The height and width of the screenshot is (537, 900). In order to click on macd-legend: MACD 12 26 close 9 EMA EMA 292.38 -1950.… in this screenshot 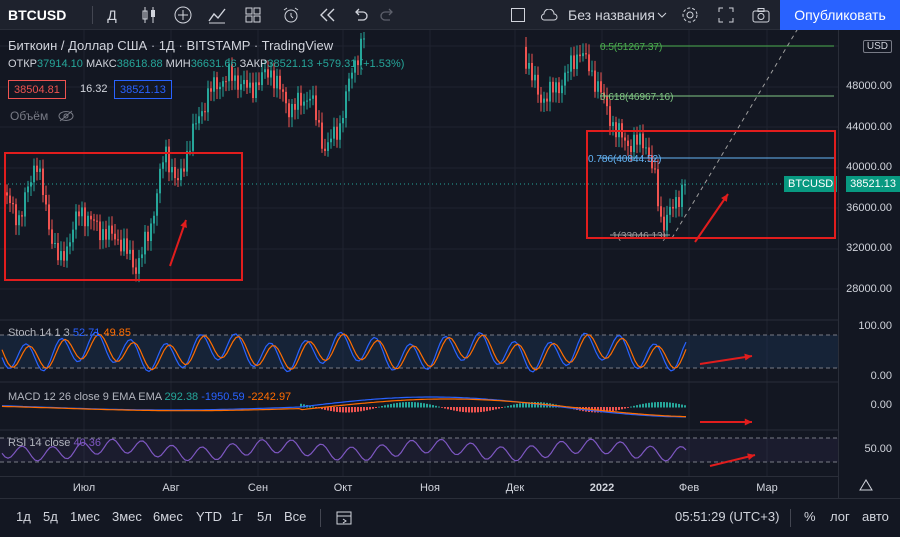, I will do `click(149, 397)`.